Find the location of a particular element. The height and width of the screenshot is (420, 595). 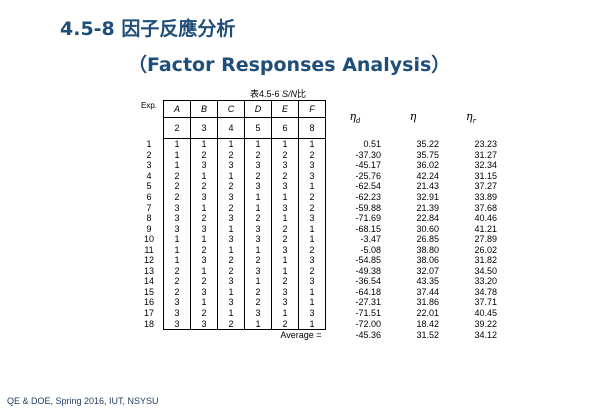

response-value: -3.47 is located at coordinates (370, 239).